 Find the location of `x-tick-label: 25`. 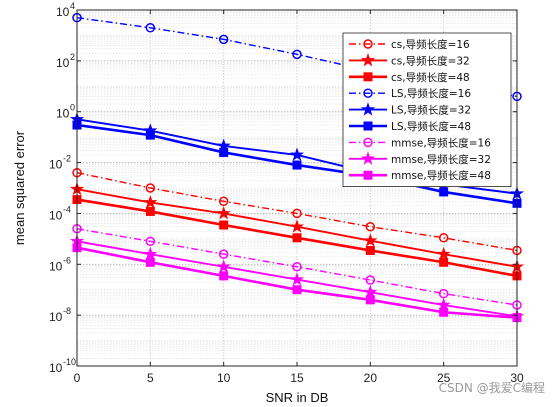

x-tick-label: 25 is located at coordinates (444, 378).